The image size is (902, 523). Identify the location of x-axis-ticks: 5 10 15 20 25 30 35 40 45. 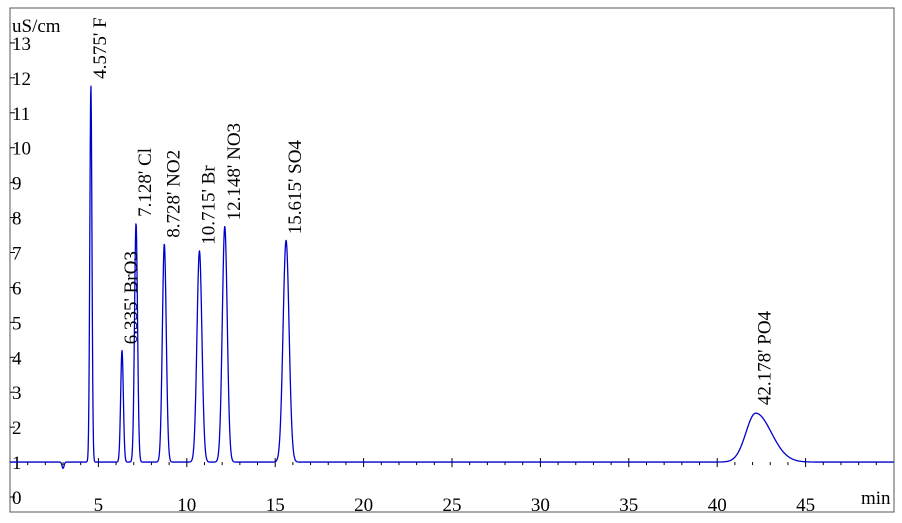
(452, 487).